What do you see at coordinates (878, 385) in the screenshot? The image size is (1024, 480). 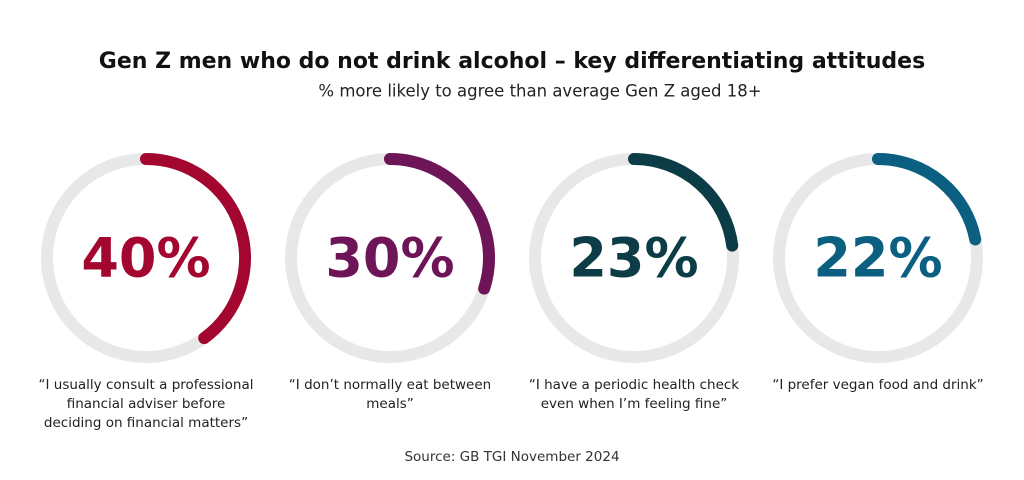 I see `caption: “I prefer vegan food and drink”` at bounding box center [878, 385].